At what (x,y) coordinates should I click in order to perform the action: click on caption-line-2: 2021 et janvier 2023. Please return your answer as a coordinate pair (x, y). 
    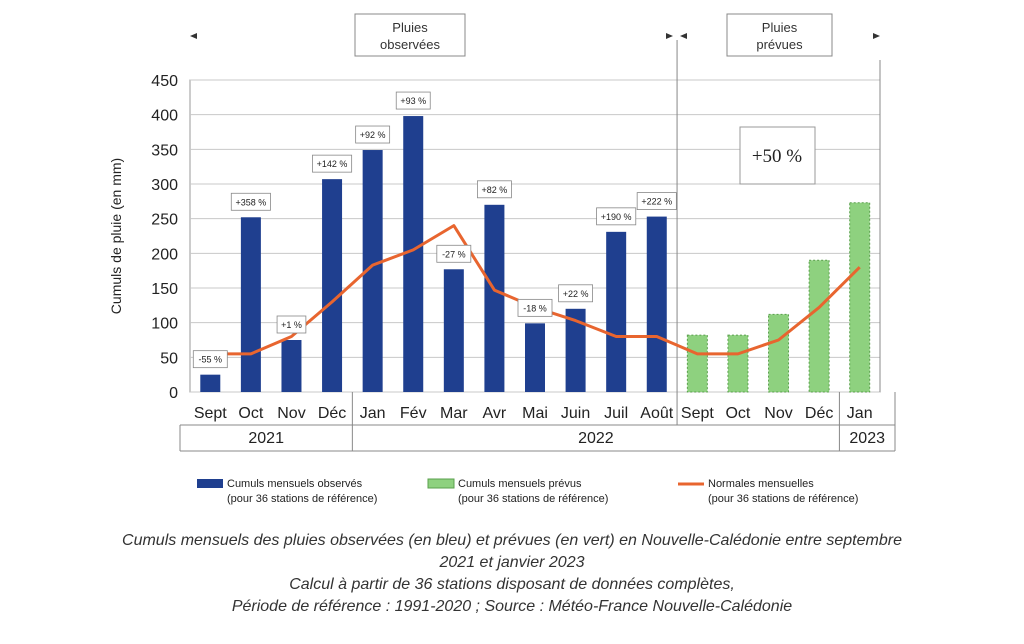
    Looking at the image, I should click on (512, 562).